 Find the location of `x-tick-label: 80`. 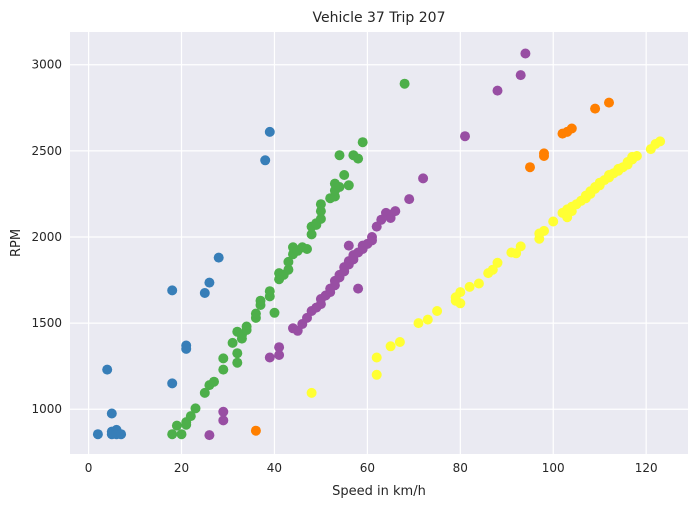

x-tick-label: 80 is located at coordinates (460, 468).